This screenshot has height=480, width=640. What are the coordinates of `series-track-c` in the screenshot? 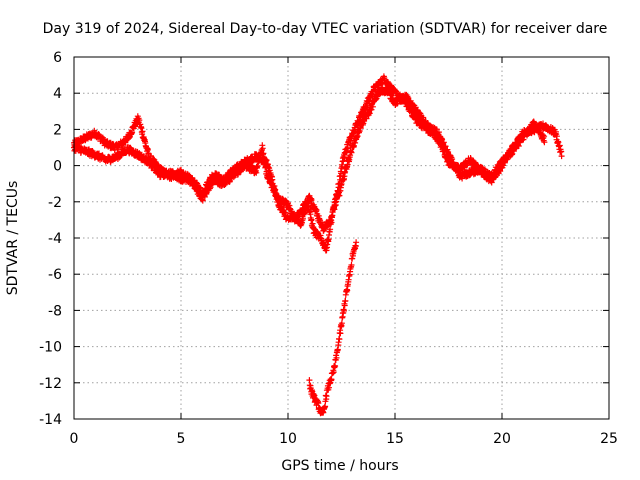 It's located at (333, 328).